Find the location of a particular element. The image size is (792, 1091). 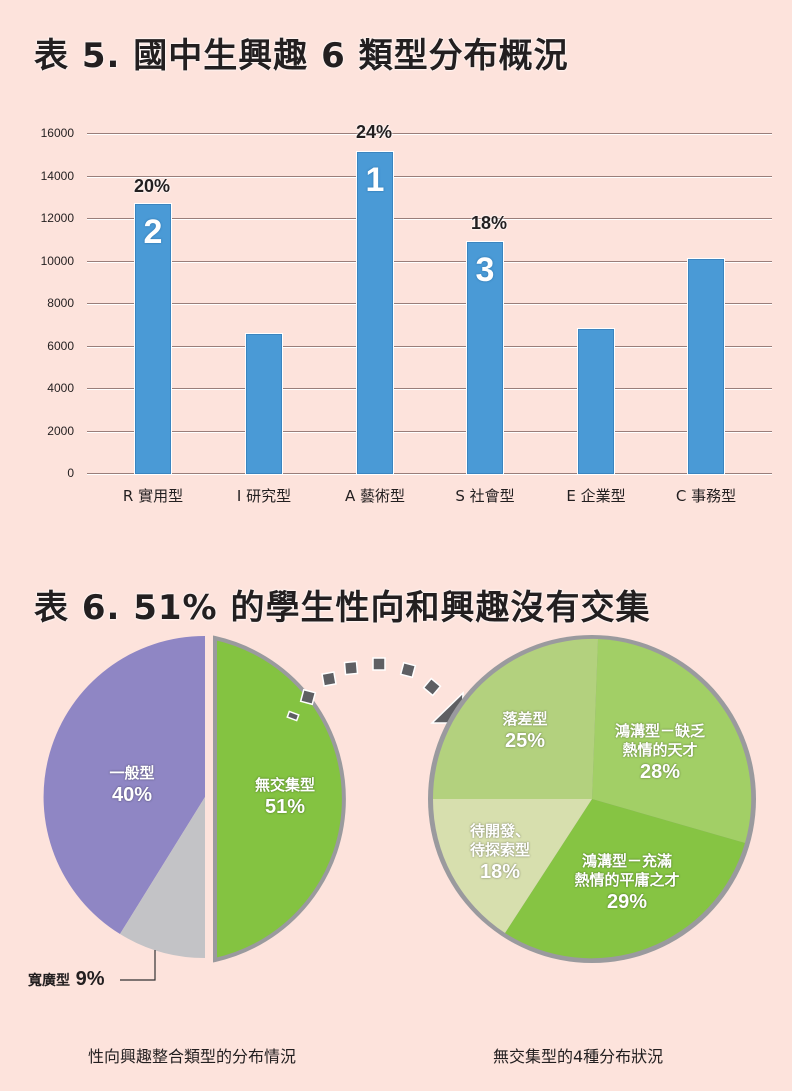

chart-title-interest-distribution: 表 5. 國中生興趣 6 類型分布概況 is located at coordinates (301, 56).